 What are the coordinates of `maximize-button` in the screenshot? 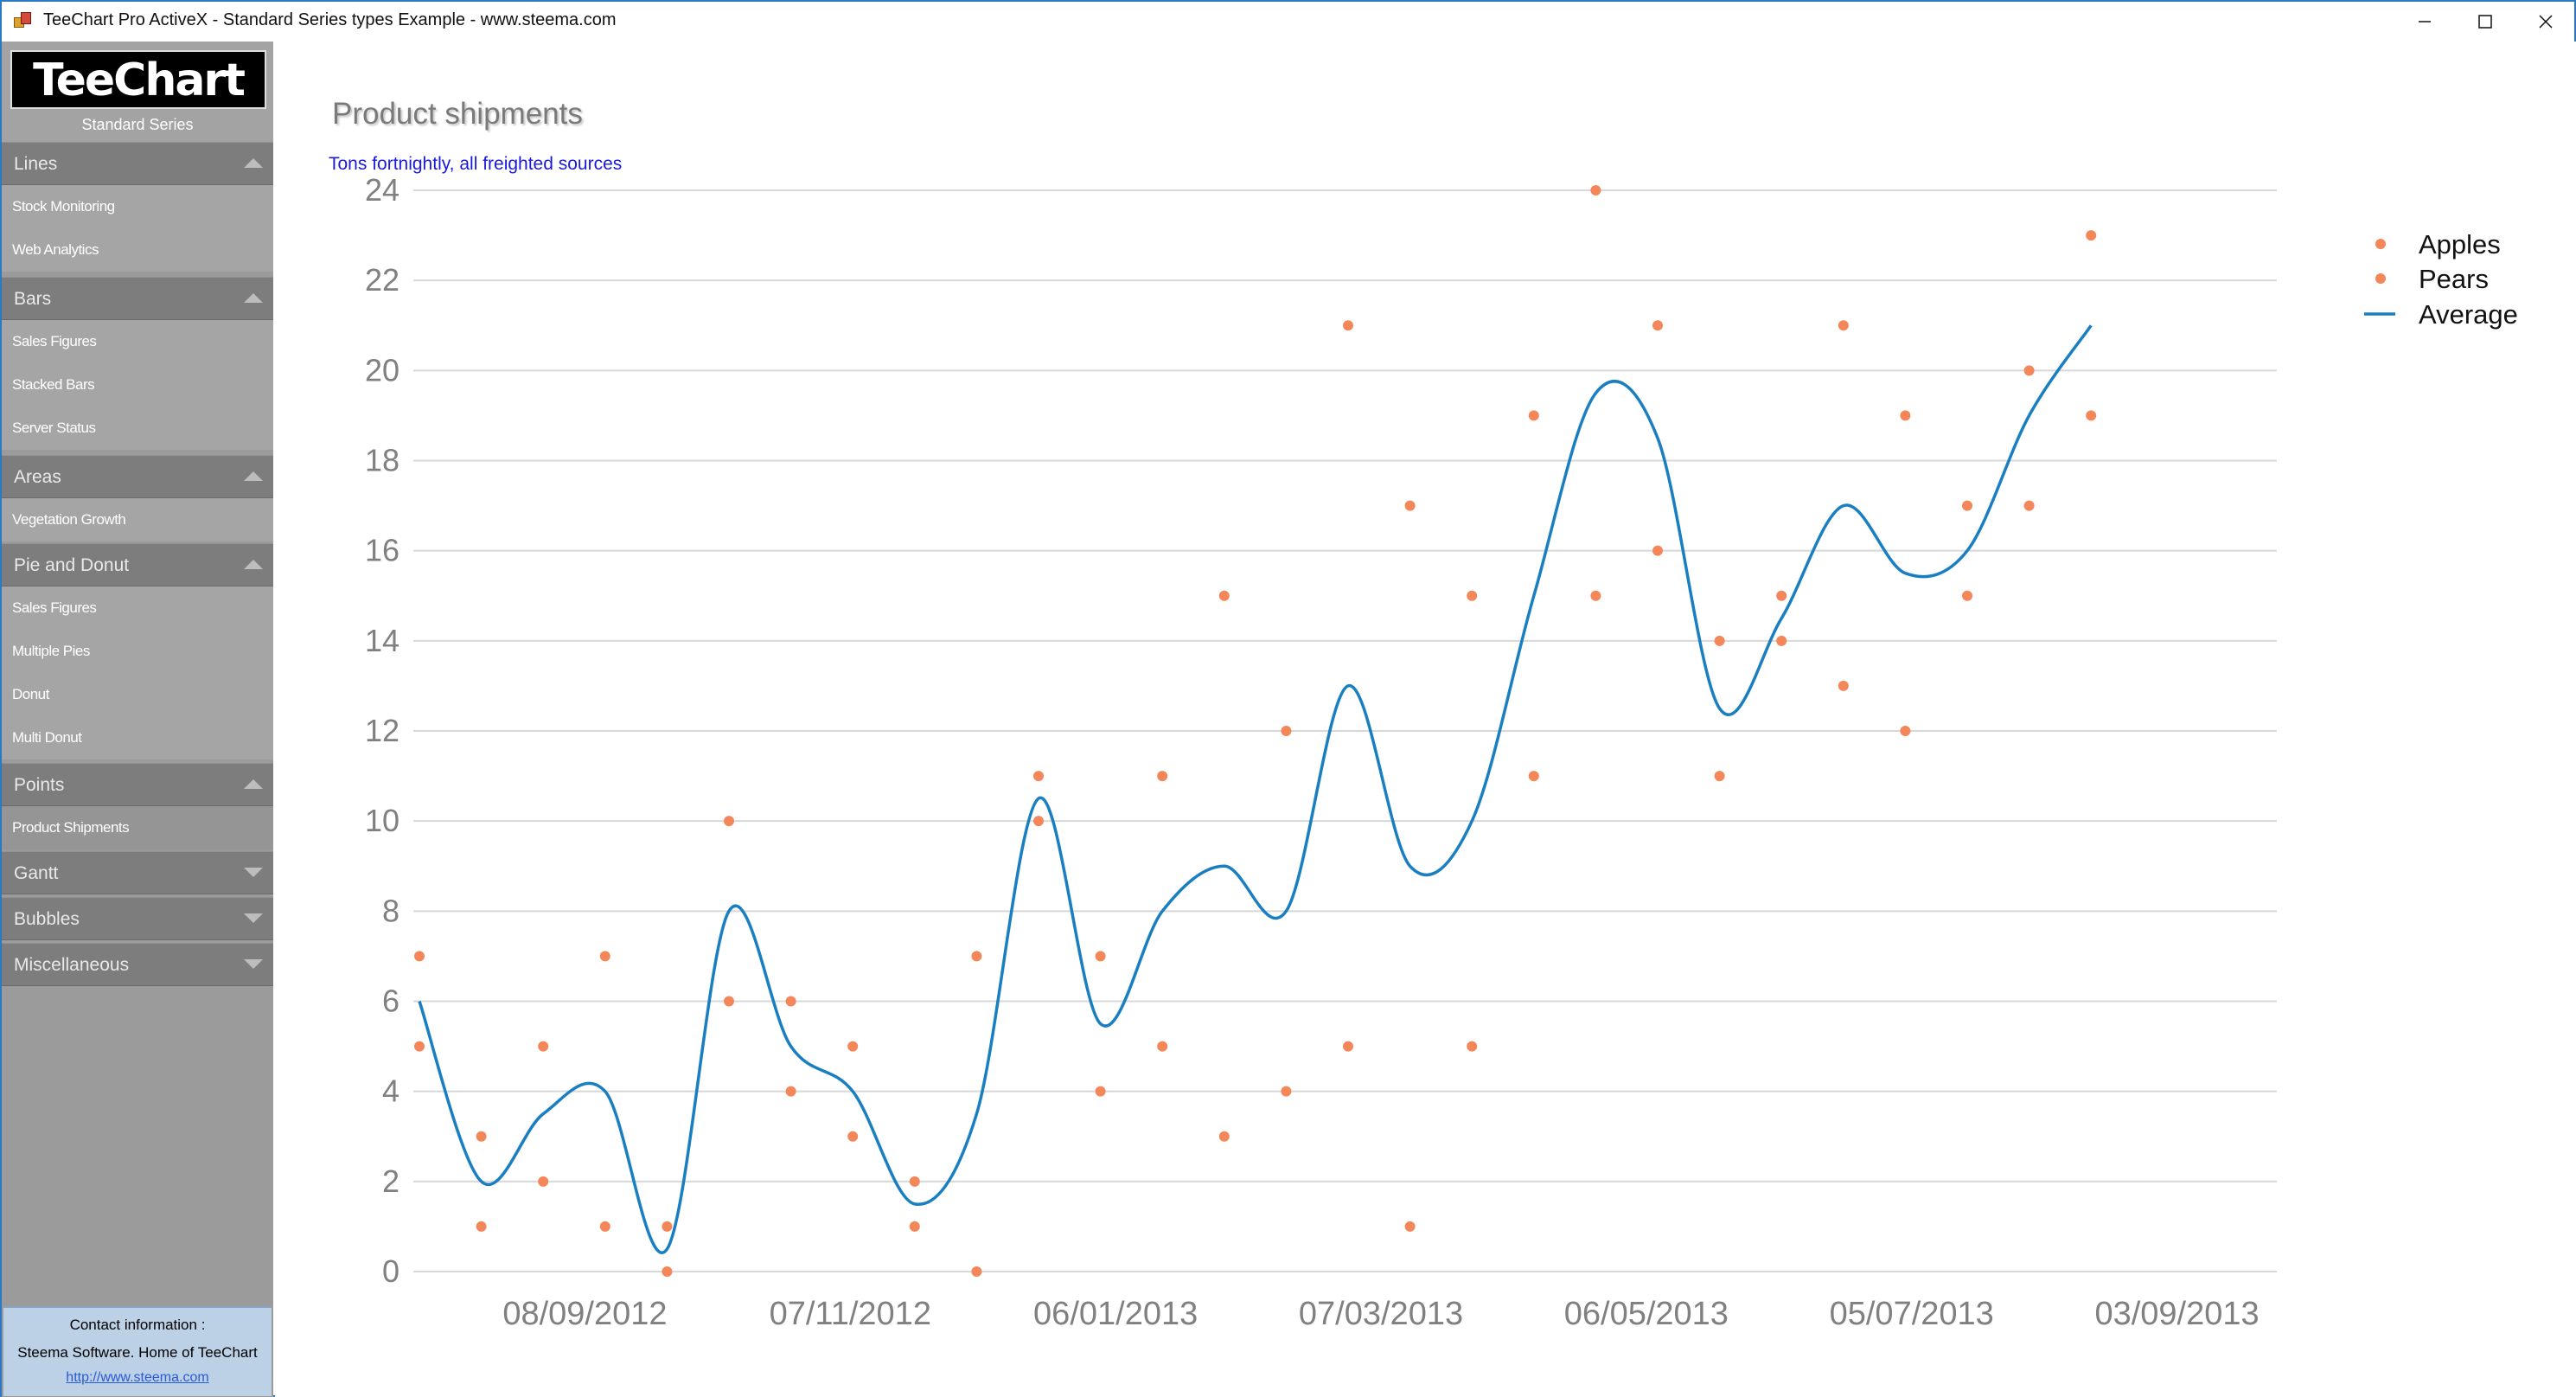 It's located at (2486, 22).